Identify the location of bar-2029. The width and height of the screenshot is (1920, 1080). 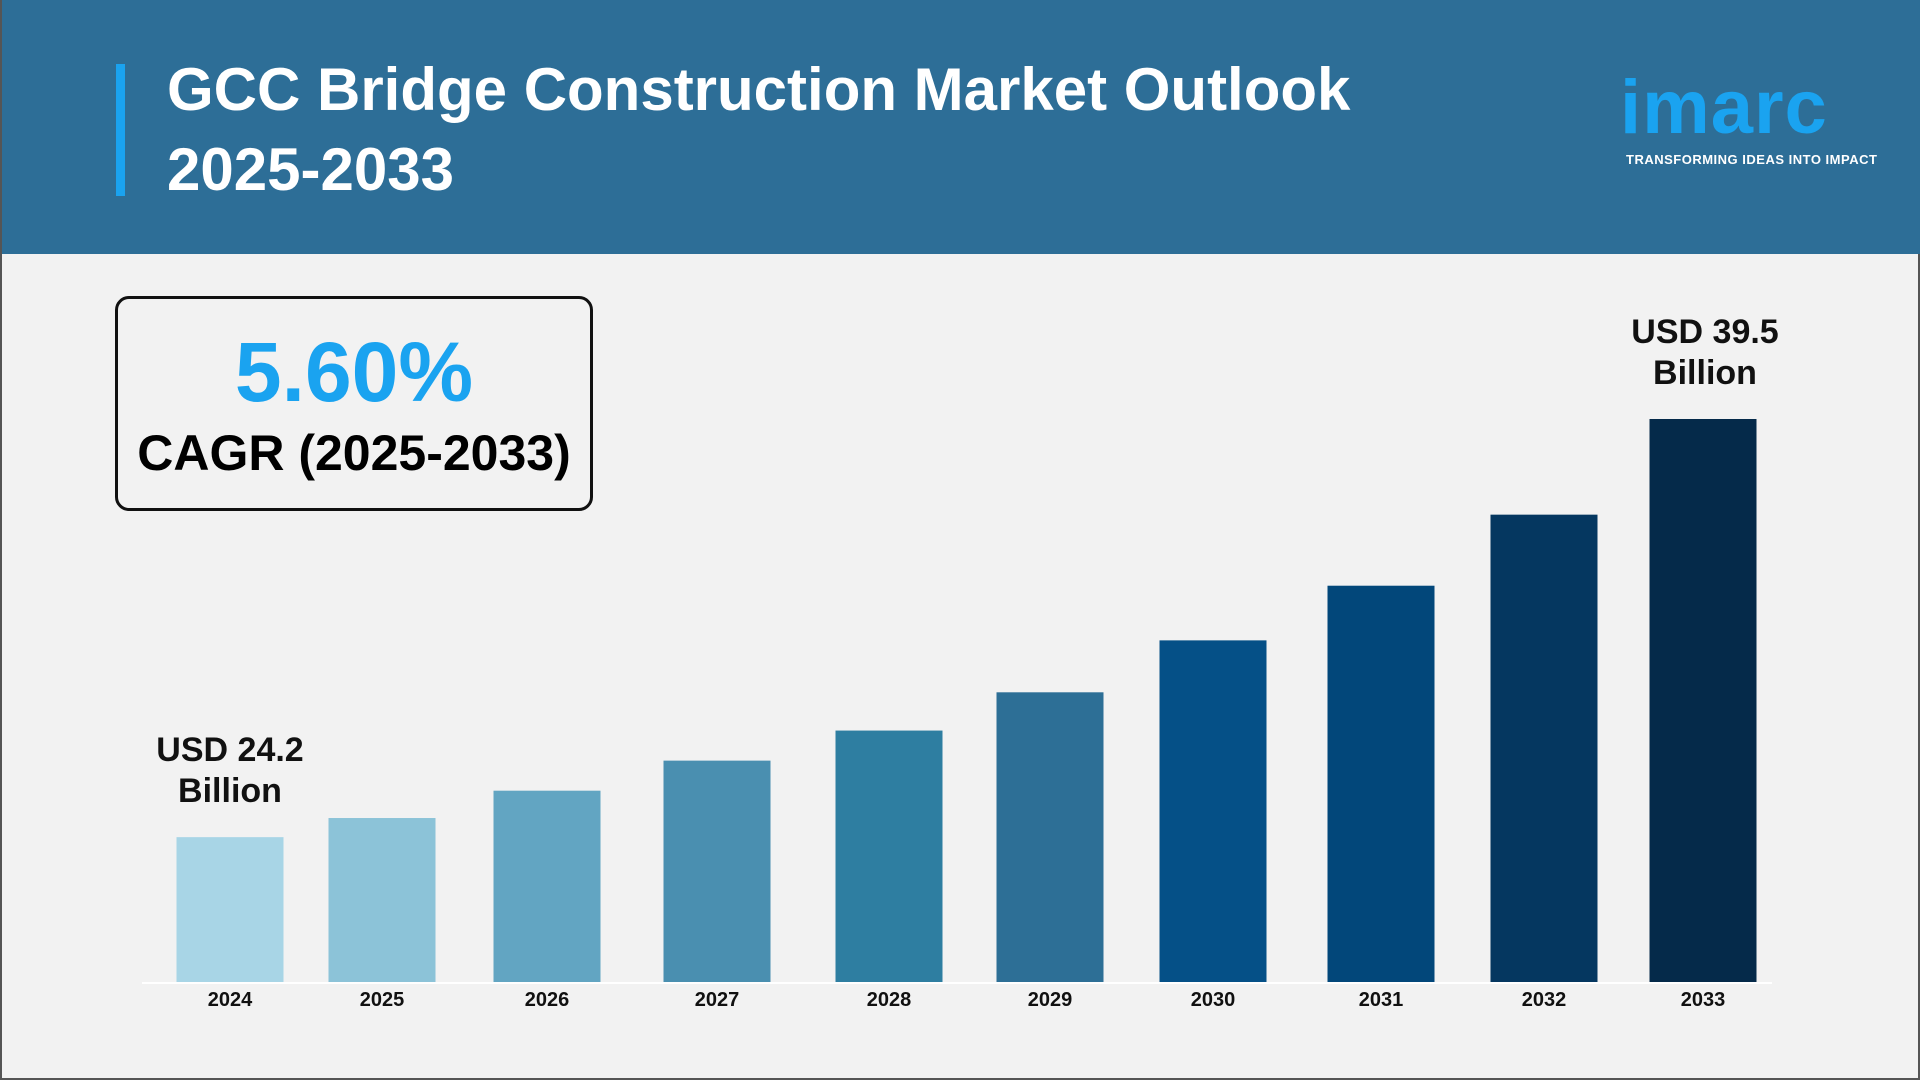
(1050, 837).